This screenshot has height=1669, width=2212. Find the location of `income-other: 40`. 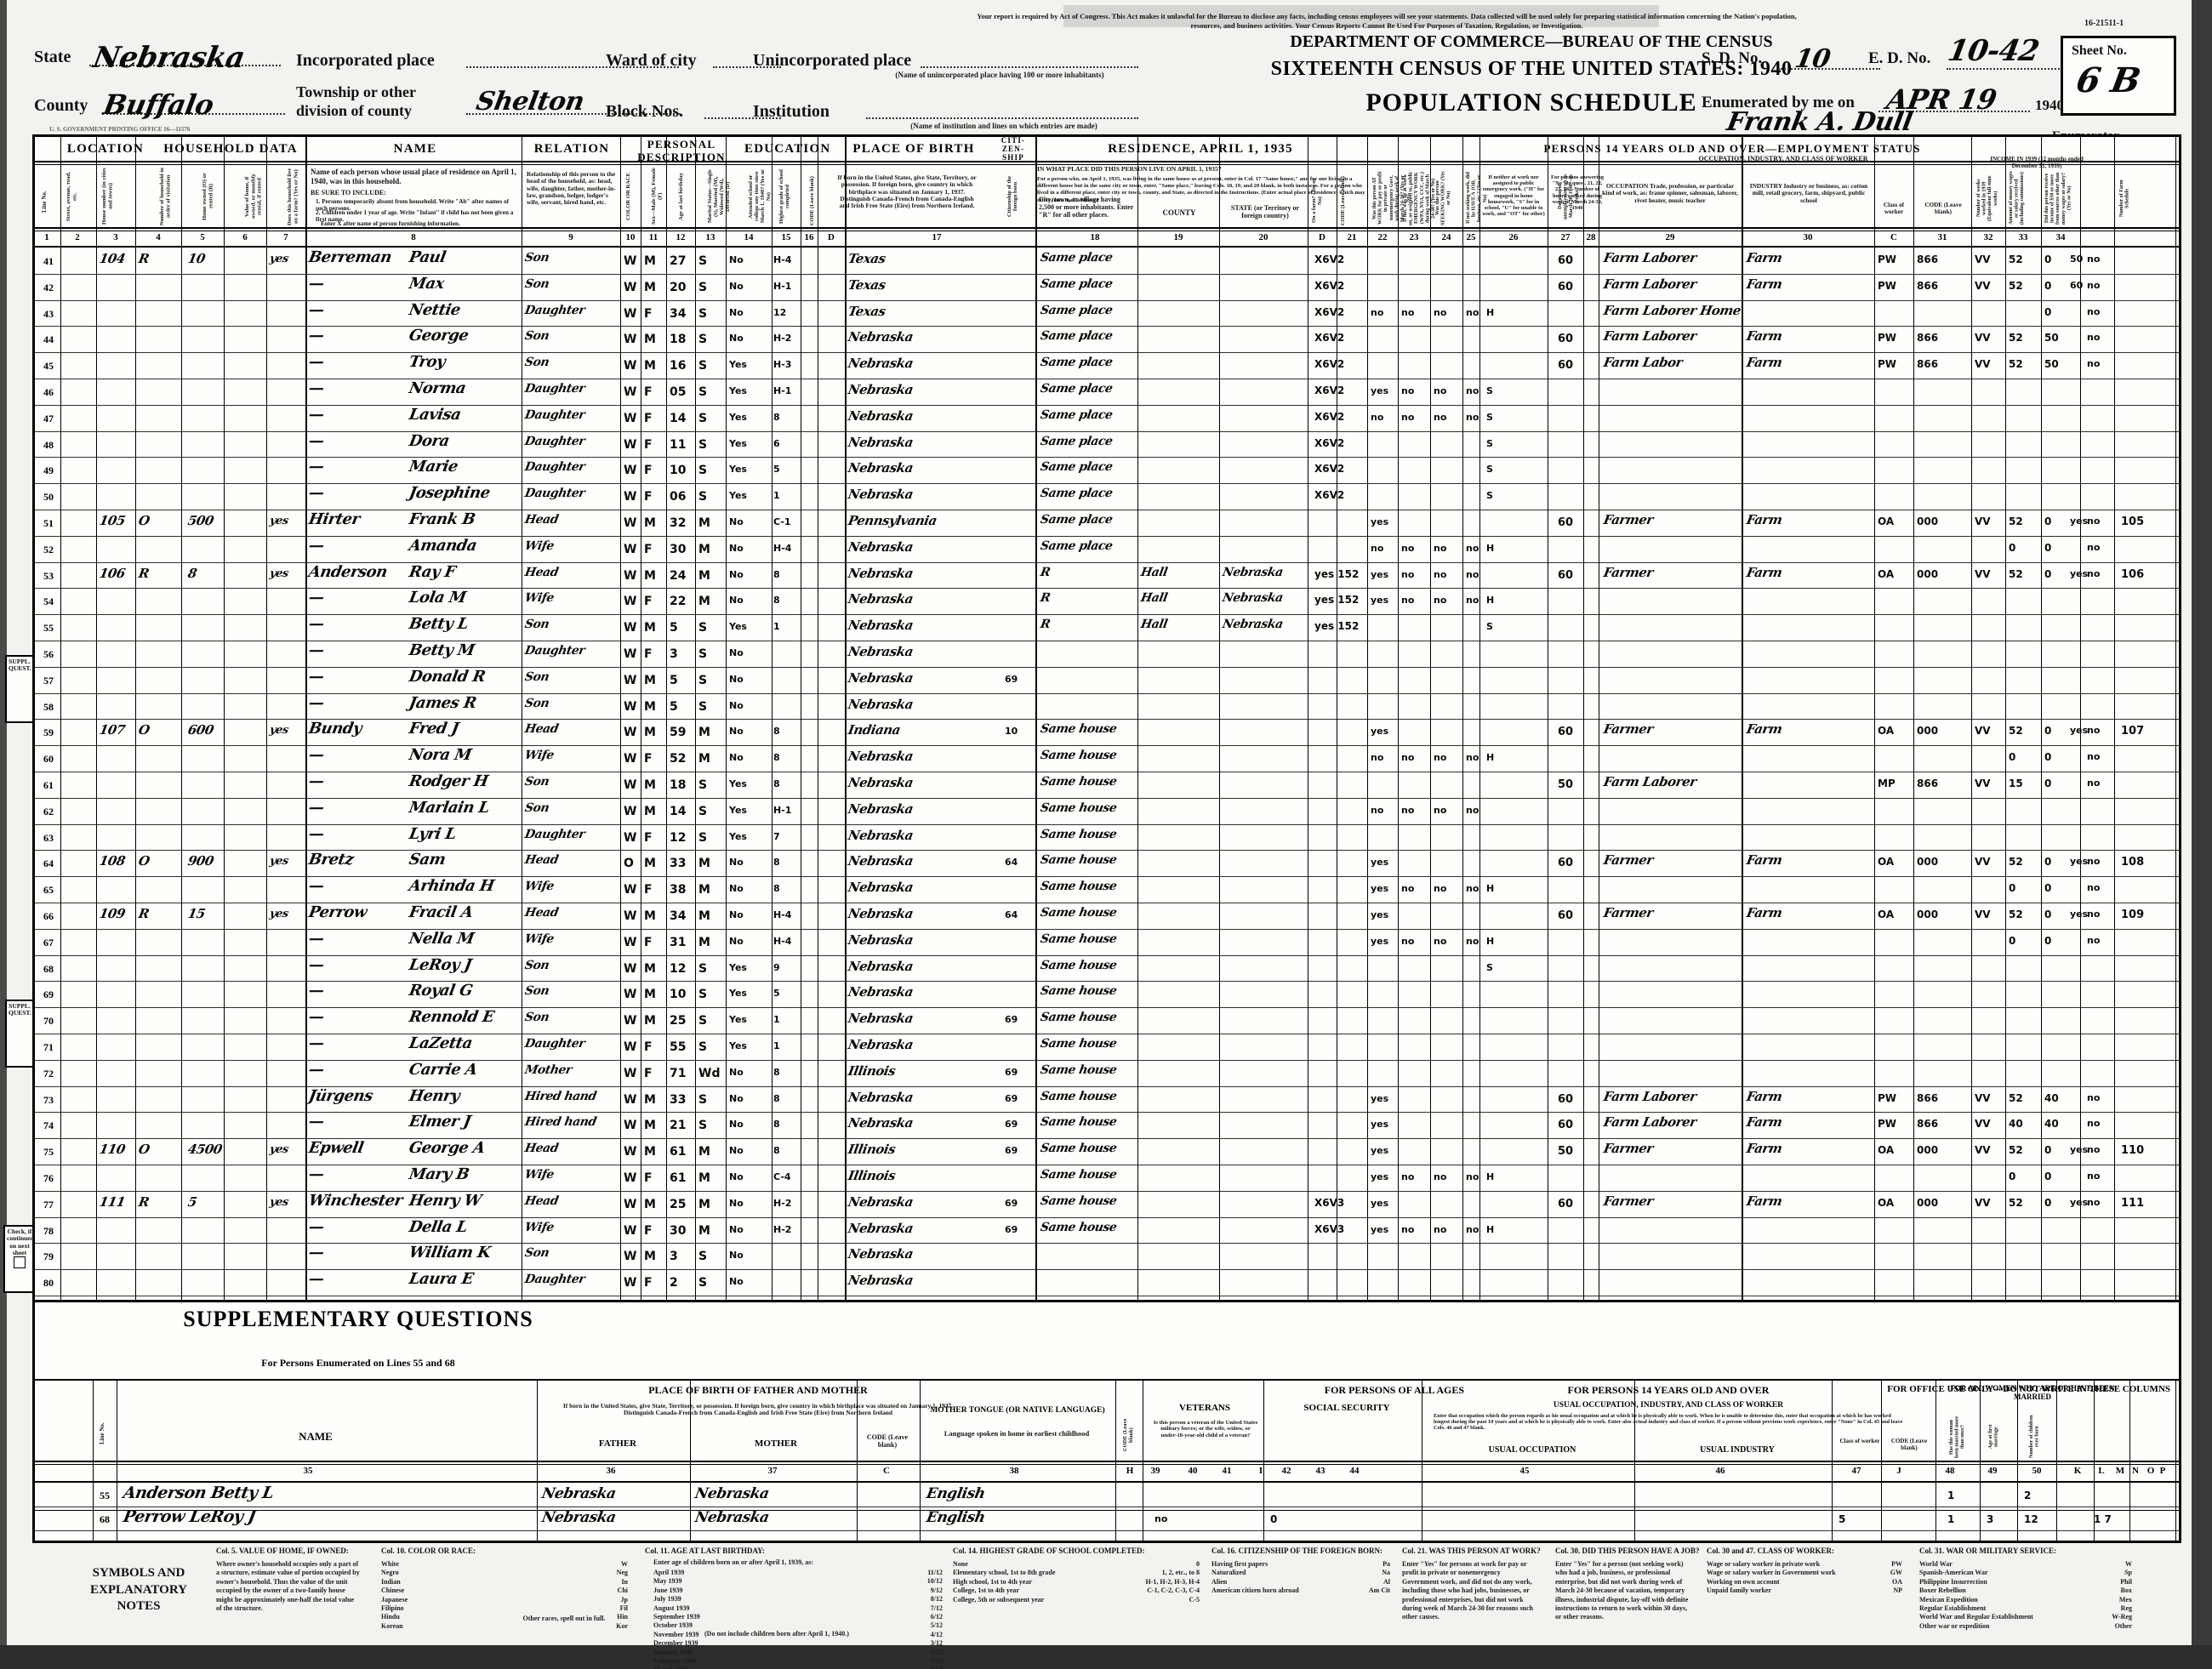

income-other: 40 is located at coordinates (2051, 1097).